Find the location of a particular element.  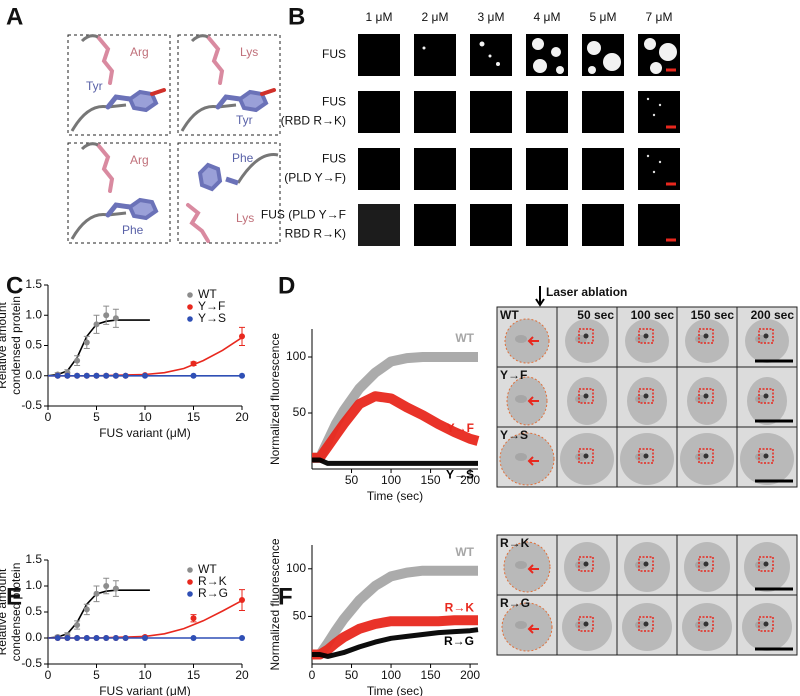

residue-pair: Phe Lys is located at coordinates (232, 197).